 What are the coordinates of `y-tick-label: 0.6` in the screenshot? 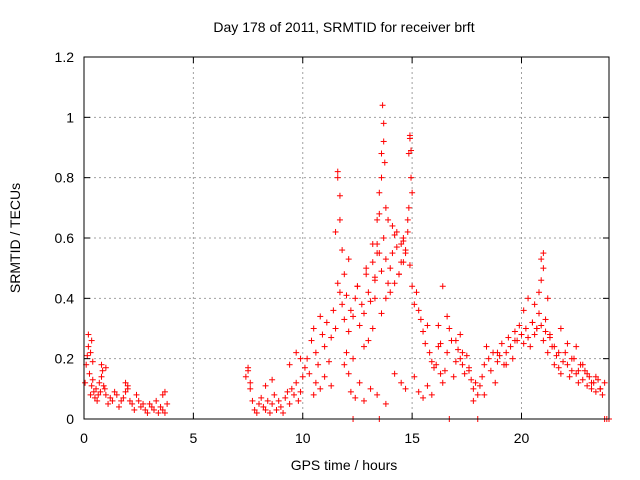 It's located at (65, 238).